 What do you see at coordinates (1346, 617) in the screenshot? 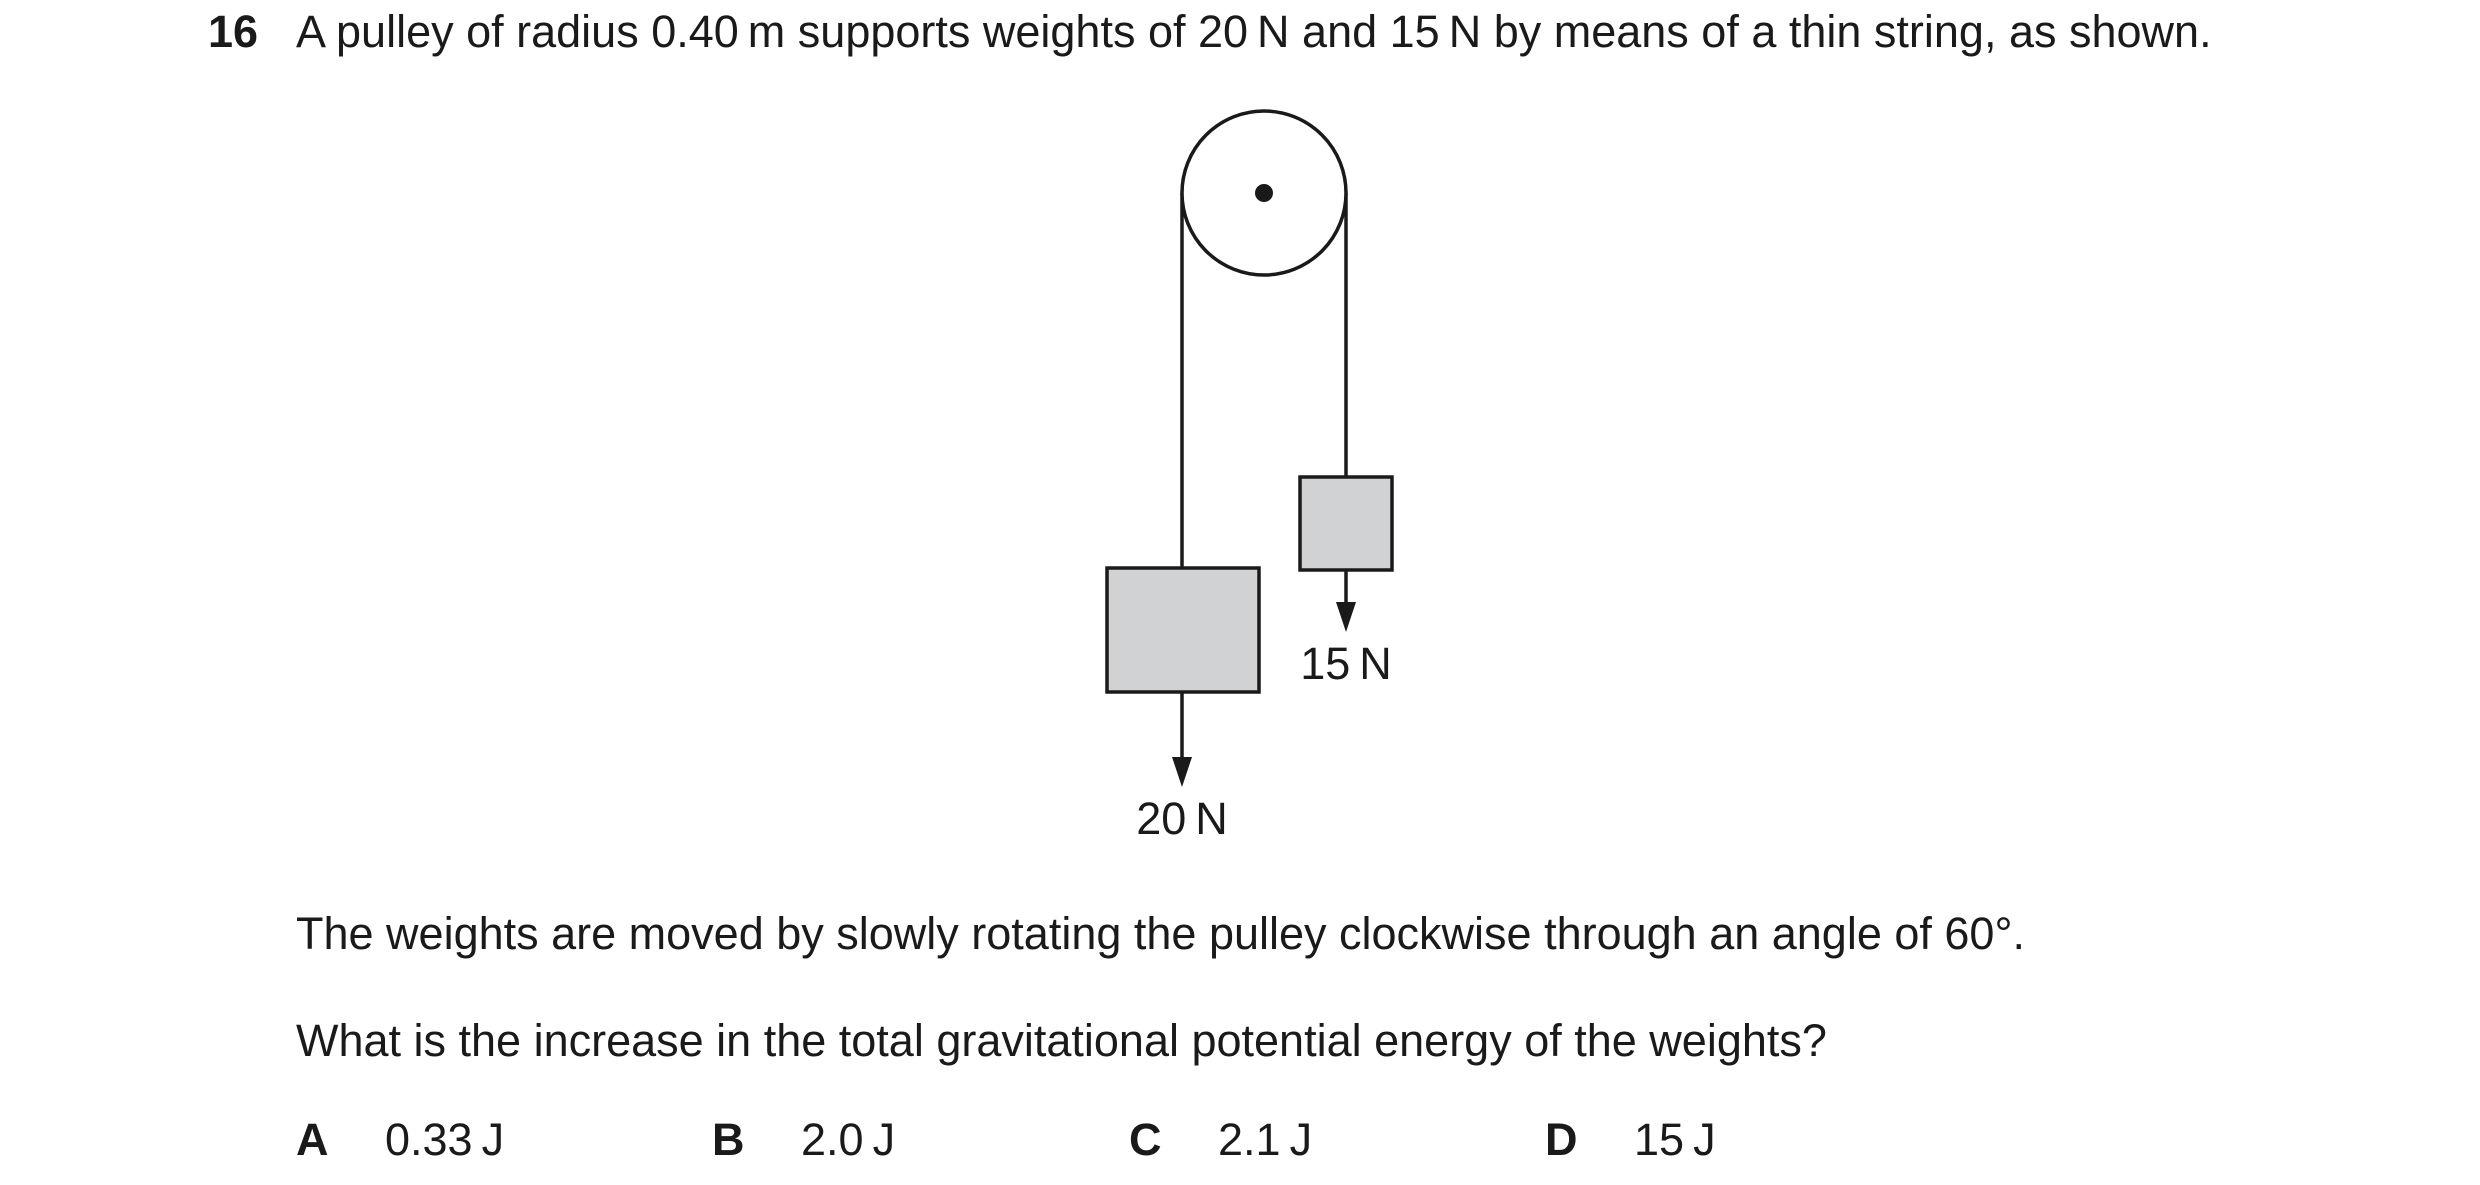
I see `light-weight-force-arrowhead` at bounding box center [1346, 617].